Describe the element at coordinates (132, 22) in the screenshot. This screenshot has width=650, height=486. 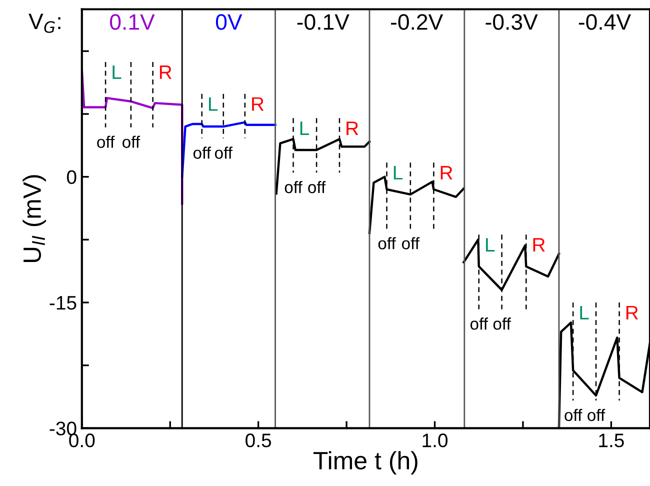
I see `annotation: 0.1V` at that location.